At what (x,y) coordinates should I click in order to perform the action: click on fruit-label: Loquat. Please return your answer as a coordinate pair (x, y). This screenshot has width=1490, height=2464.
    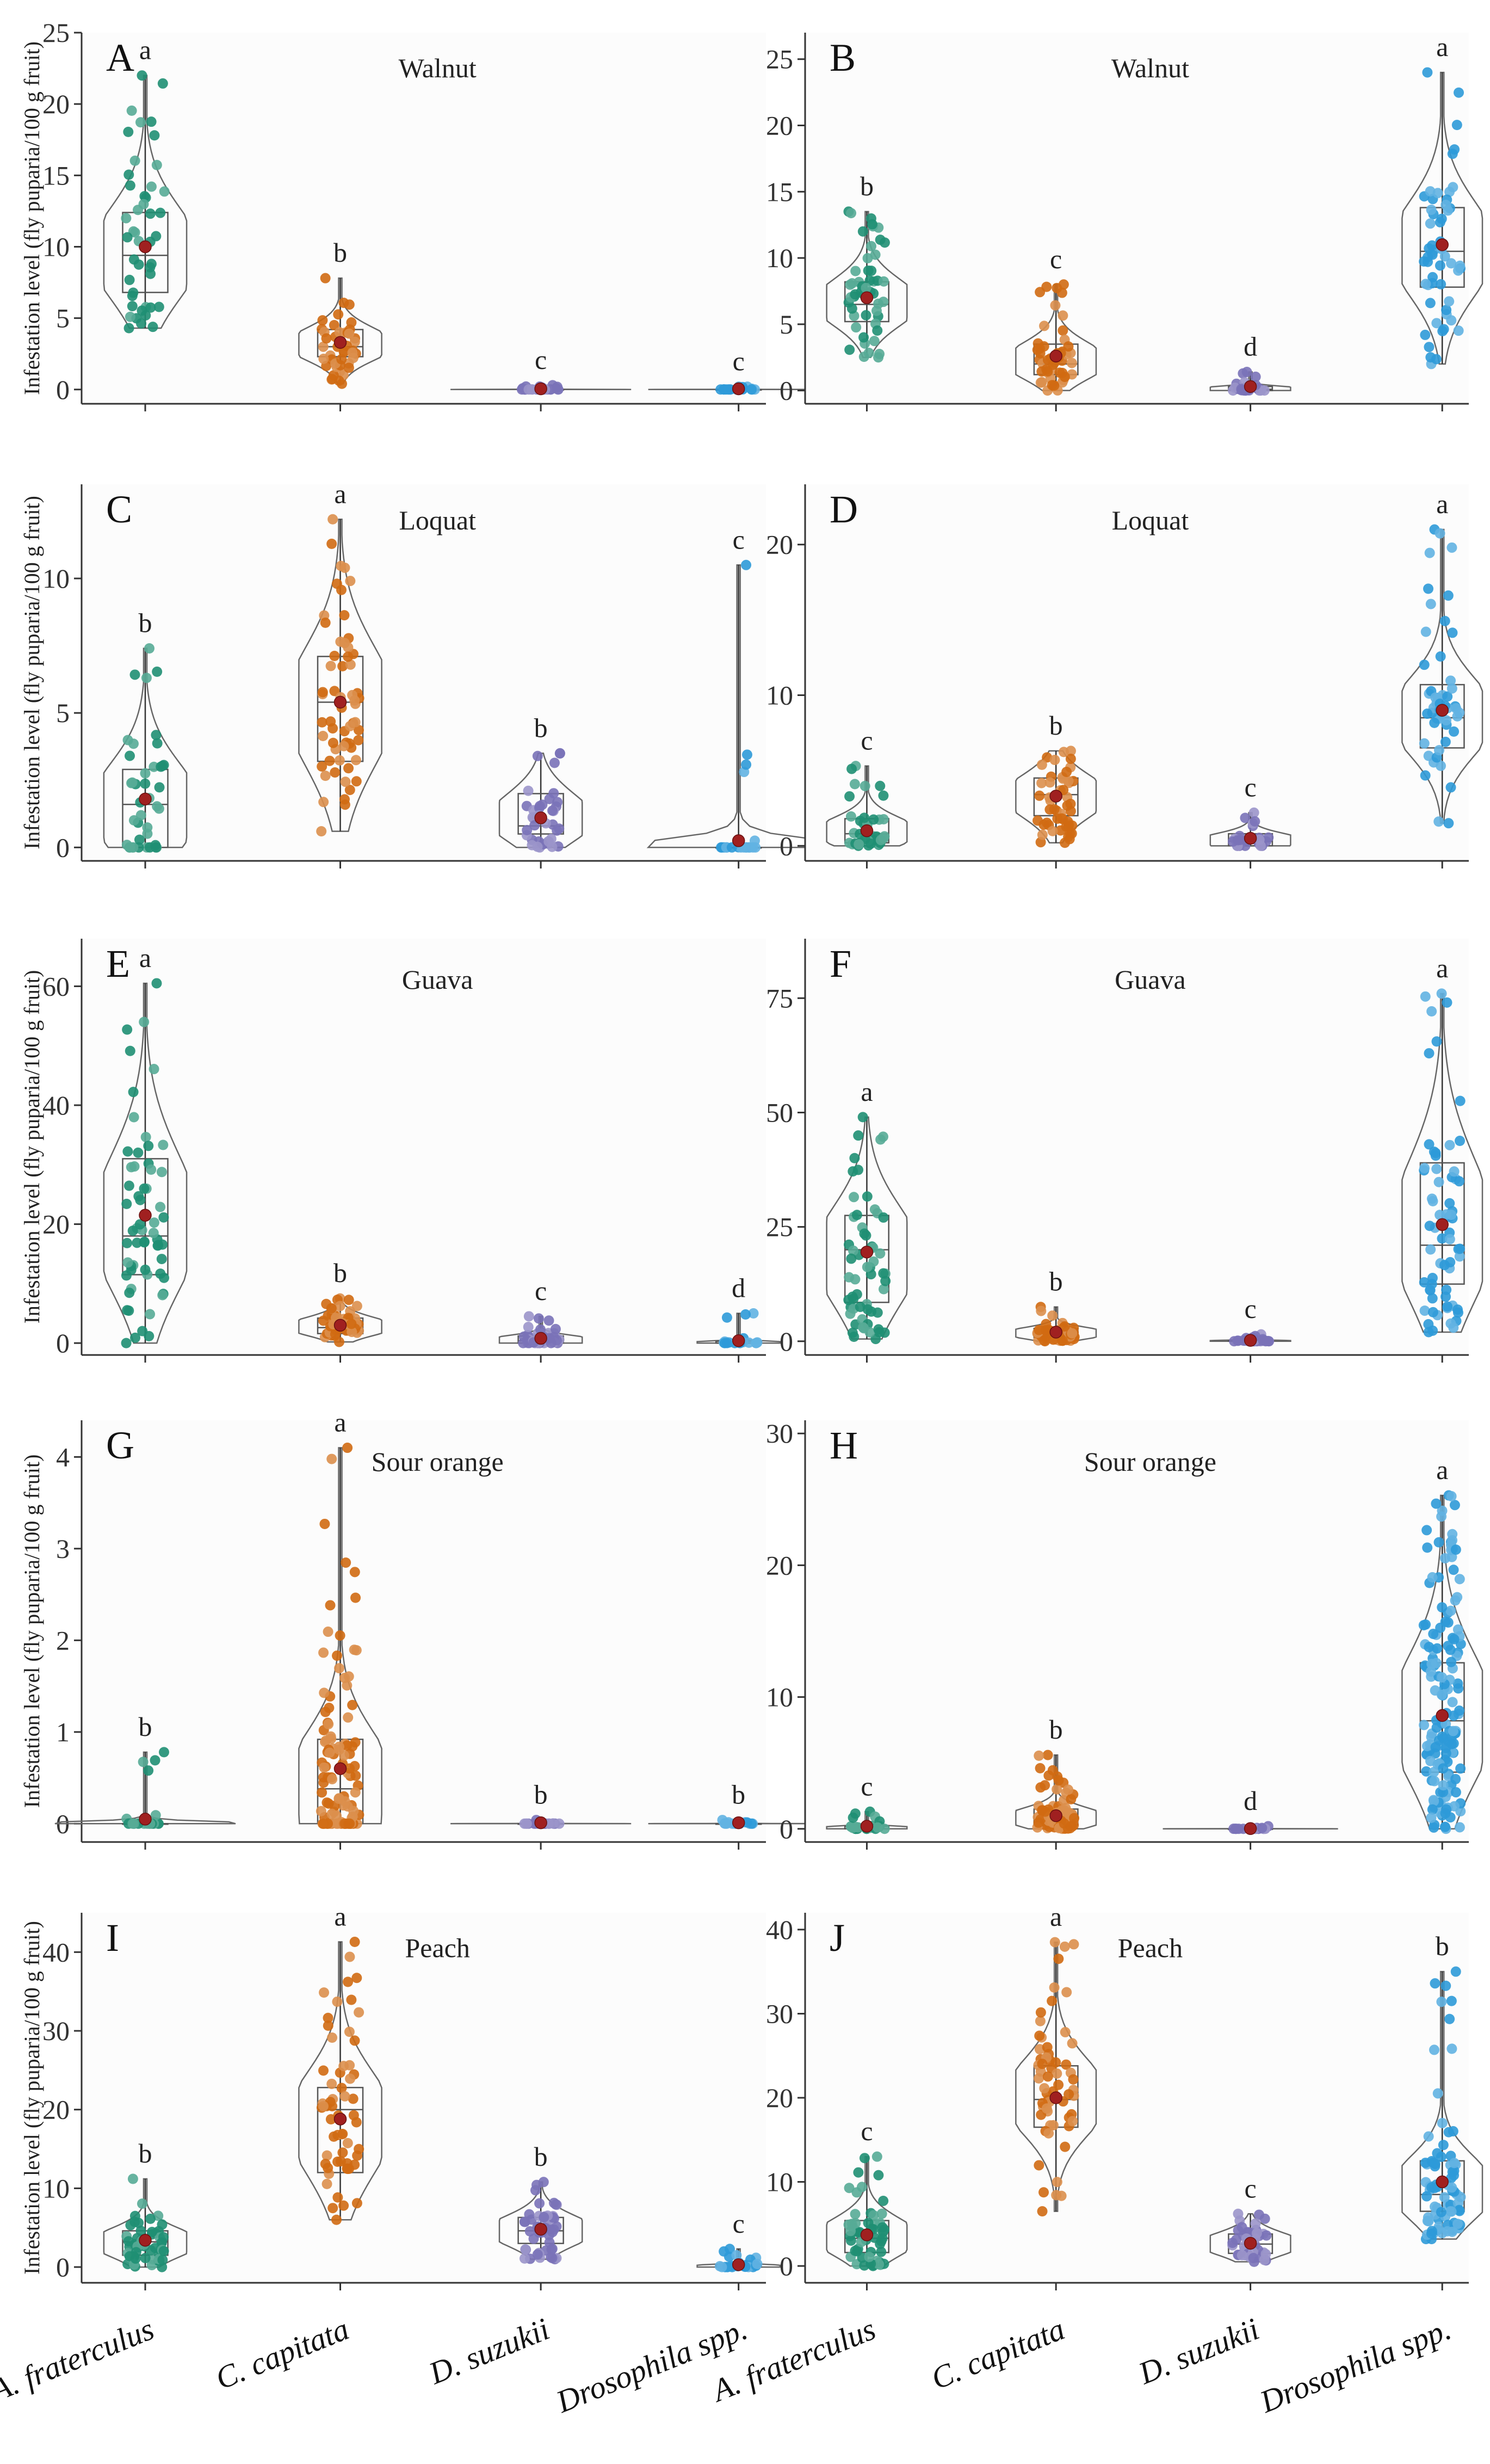
    Looking at the image, I should click on (437, 520).